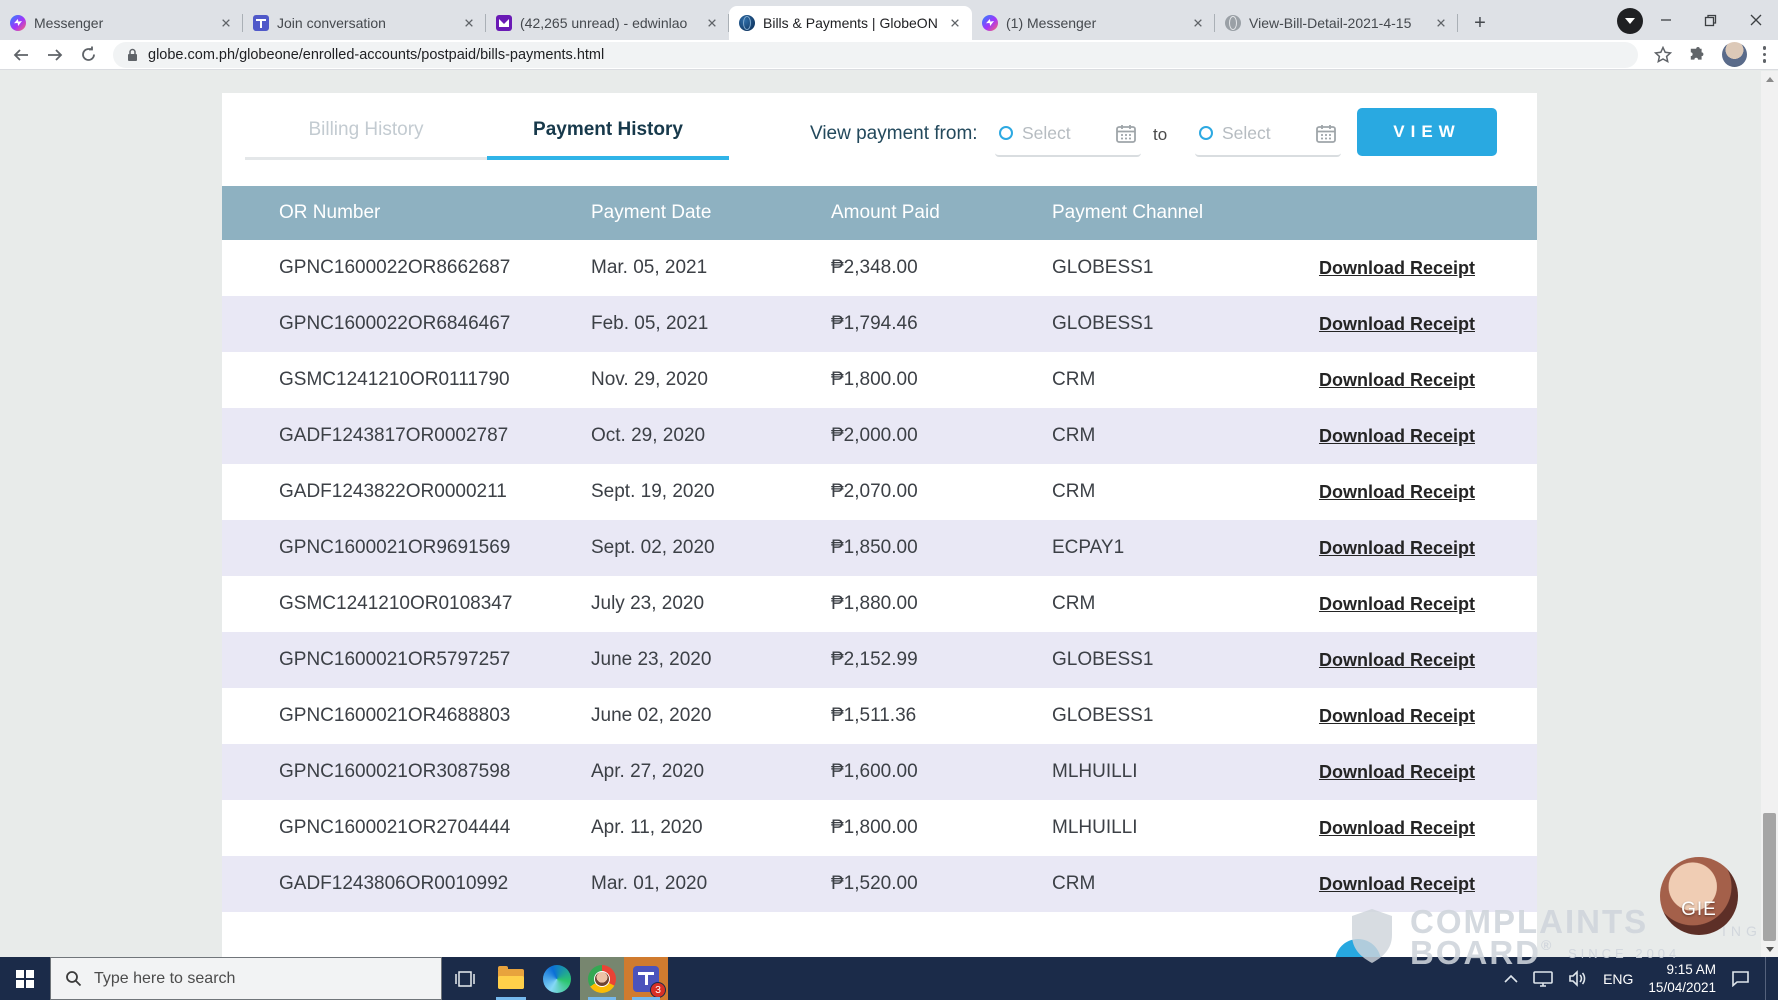 The height and width of the screenshot is (1000, 1778). Describe the element at coordinates (1206, 133) in the screenshot. I see `date-to-radio-icon` at that location.